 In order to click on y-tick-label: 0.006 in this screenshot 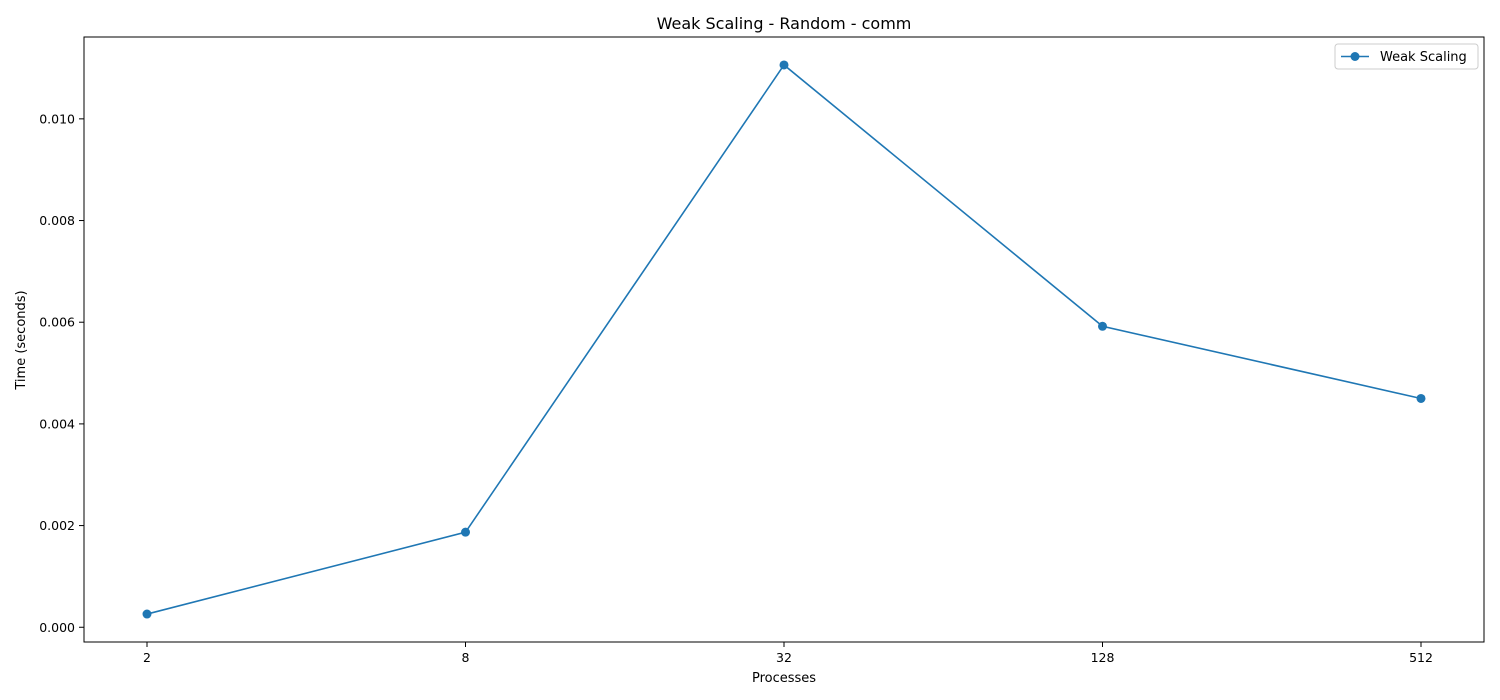, I will do `click(57, 322)`.